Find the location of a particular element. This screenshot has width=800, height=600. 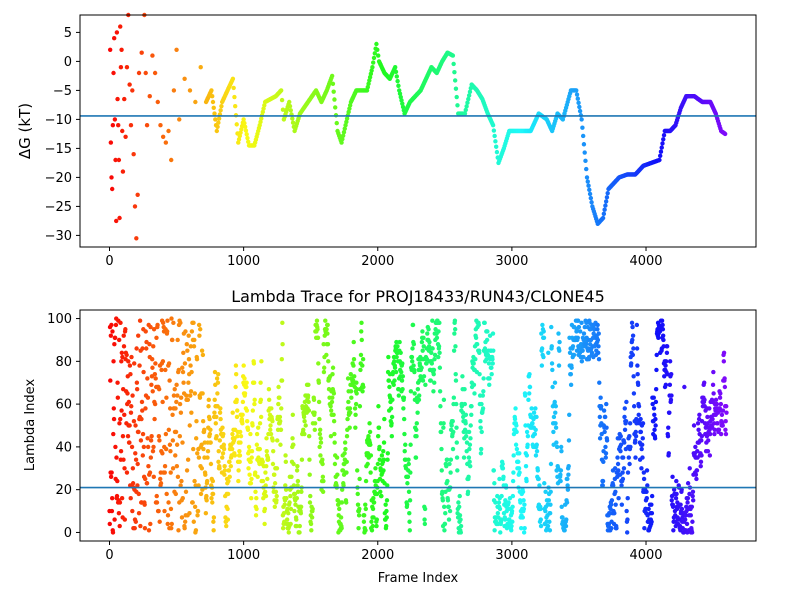

lambda-point-1940 is located at coordinates (630, 423).